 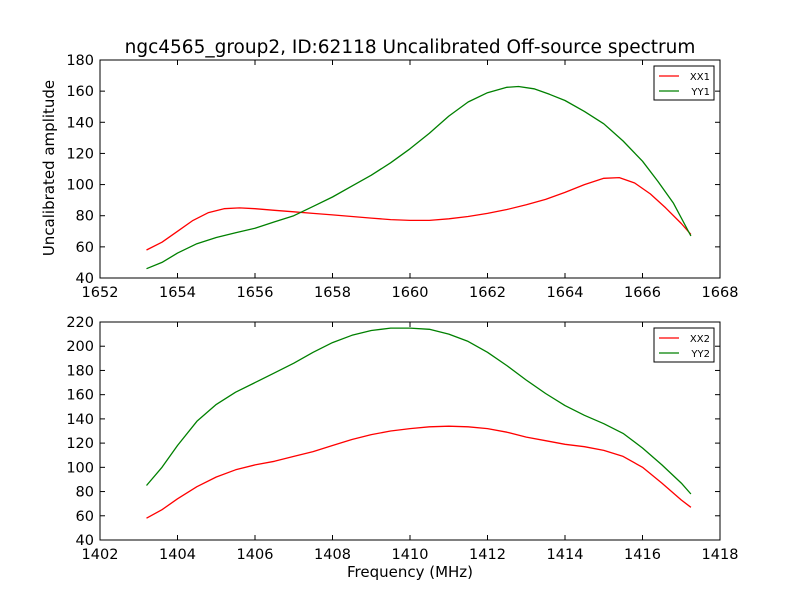 What do you see at coordinates (700, 339) in the screenshot?
I see `bottom-legend-label-xx2: XX2` at bounding box center [700, 339].